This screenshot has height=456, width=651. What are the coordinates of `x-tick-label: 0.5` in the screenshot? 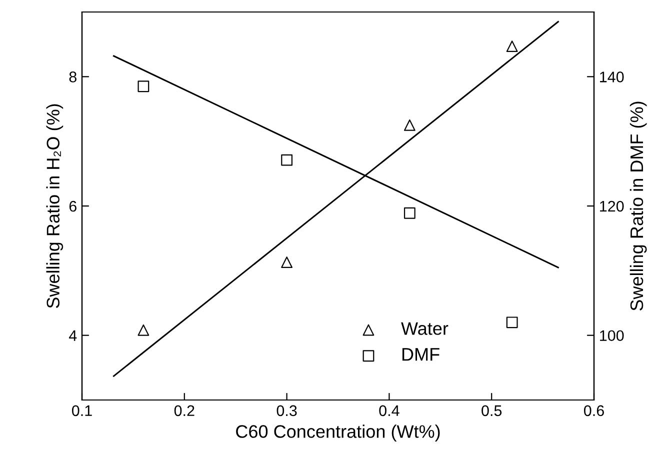 It's located at (492, 410).